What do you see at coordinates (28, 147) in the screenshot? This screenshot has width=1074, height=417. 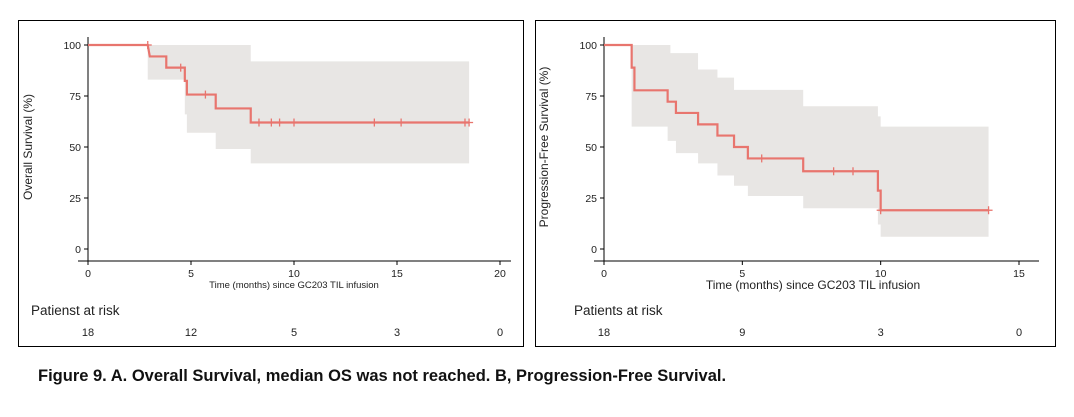 I see `y-axis-label: Overall Survival (%)` at bounding box center [28, 147].